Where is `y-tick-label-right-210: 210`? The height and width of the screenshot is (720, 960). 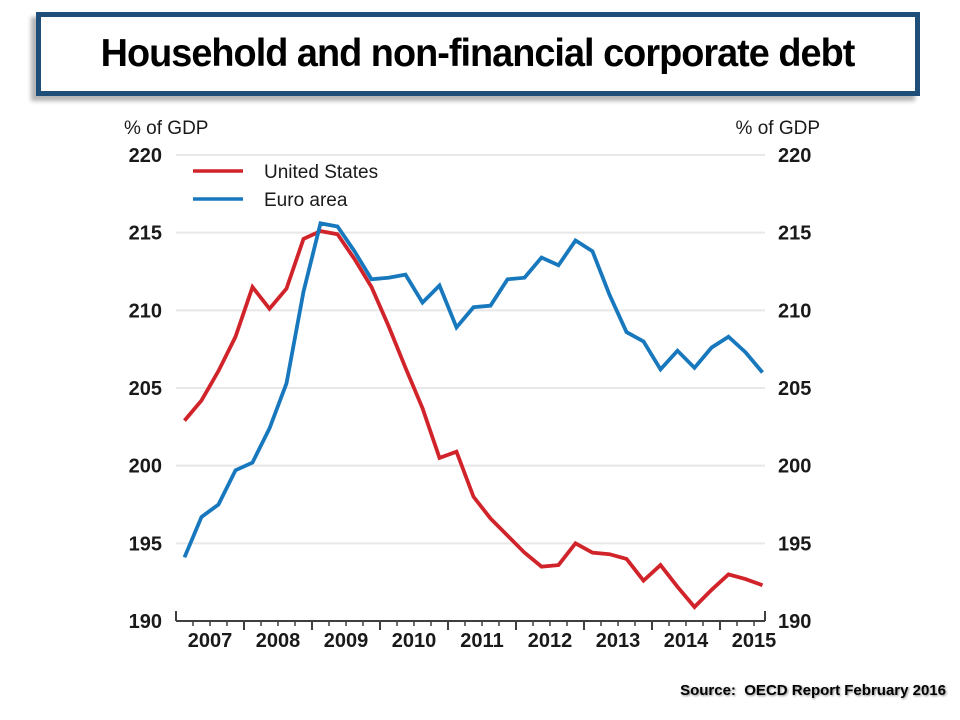 y-tick-label-right-210: 210 is located at coordinates (794, 311).